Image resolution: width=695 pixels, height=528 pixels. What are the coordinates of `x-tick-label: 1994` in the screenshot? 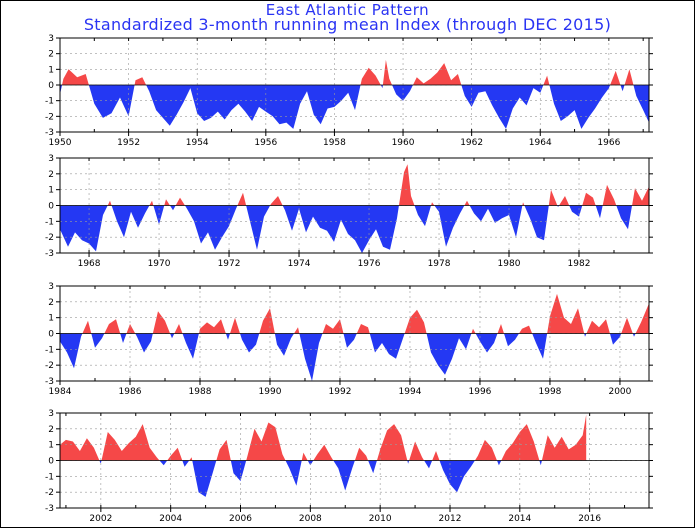 It's located at (410, 392).